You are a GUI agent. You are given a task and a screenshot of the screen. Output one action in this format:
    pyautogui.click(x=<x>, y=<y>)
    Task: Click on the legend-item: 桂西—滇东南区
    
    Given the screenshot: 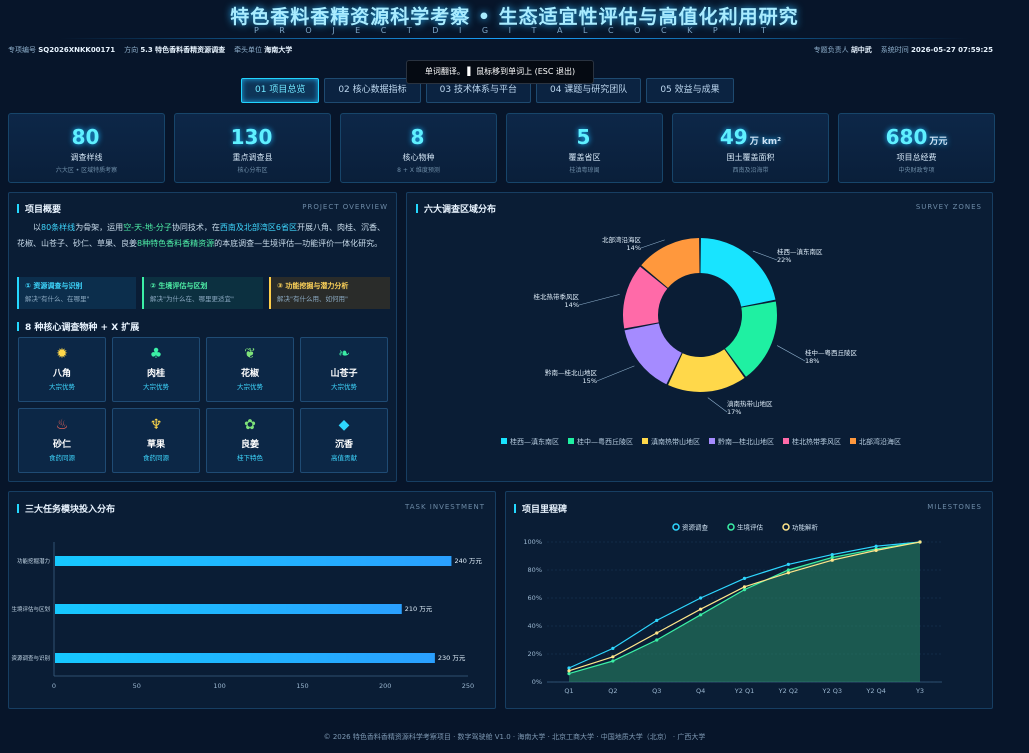 What is the action you would take?
    pyautogui.click(x=530, y=442)
    